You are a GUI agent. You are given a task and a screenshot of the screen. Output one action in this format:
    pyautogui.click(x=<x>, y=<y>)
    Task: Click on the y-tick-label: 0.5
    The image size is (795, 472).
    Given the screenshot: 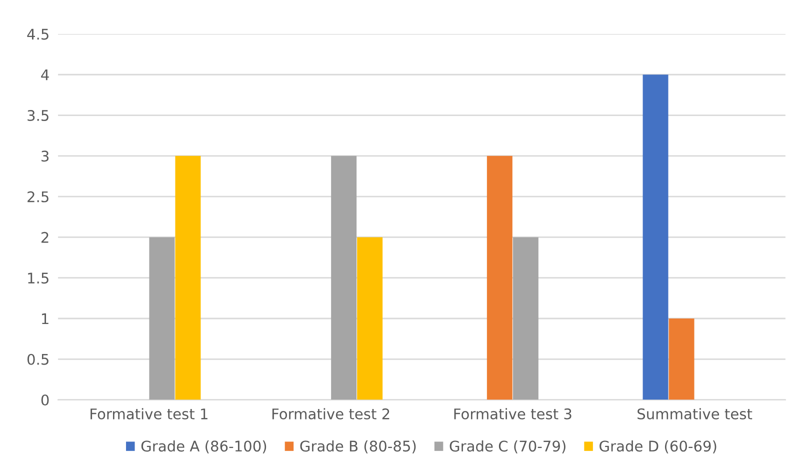 What is the action you would take?
    pyautogui.click(x=37, y=359)
    